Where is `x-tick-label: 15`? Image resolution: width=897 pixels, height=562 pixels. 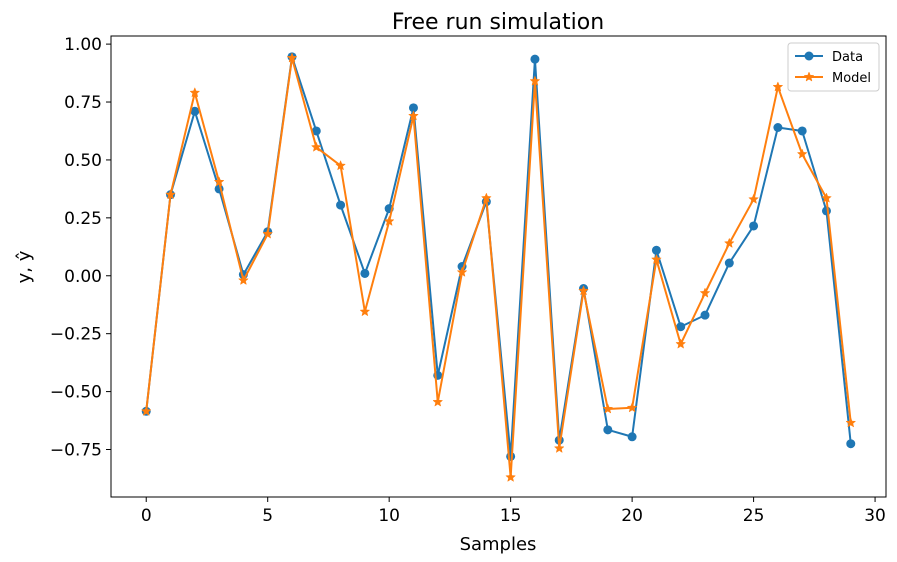
x-tick-label: 15 is located at coordinates (511, 516).